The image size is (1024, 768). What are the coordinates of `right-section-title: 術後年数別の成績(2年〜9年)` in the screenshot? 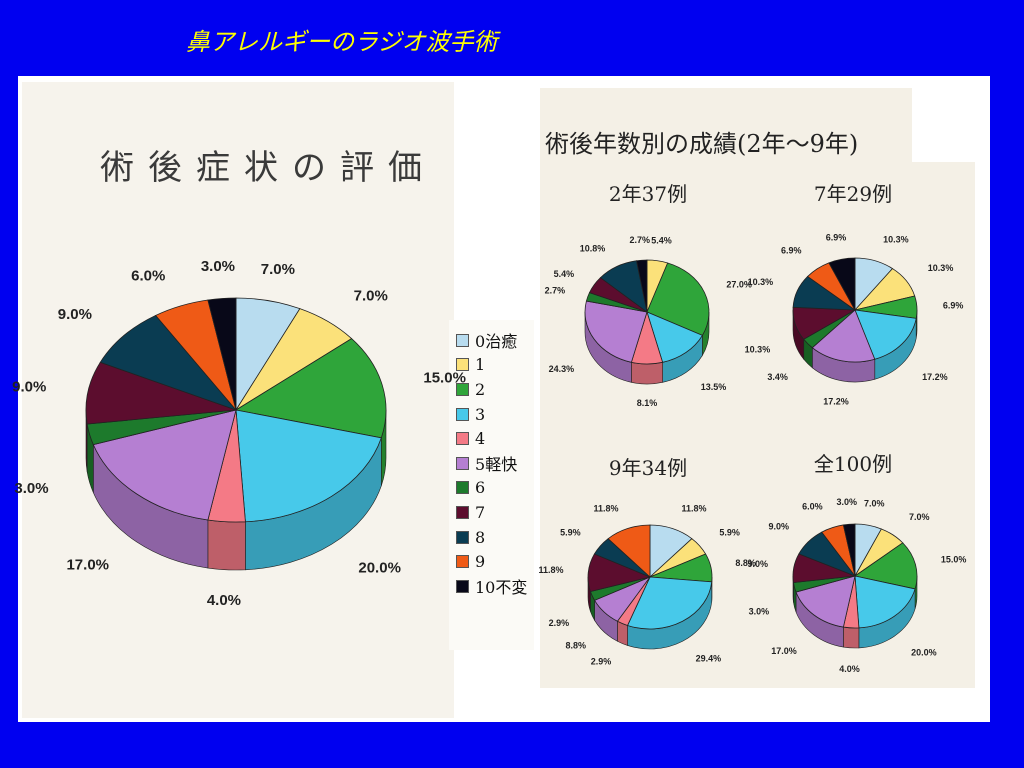 It's located at (702, 144).